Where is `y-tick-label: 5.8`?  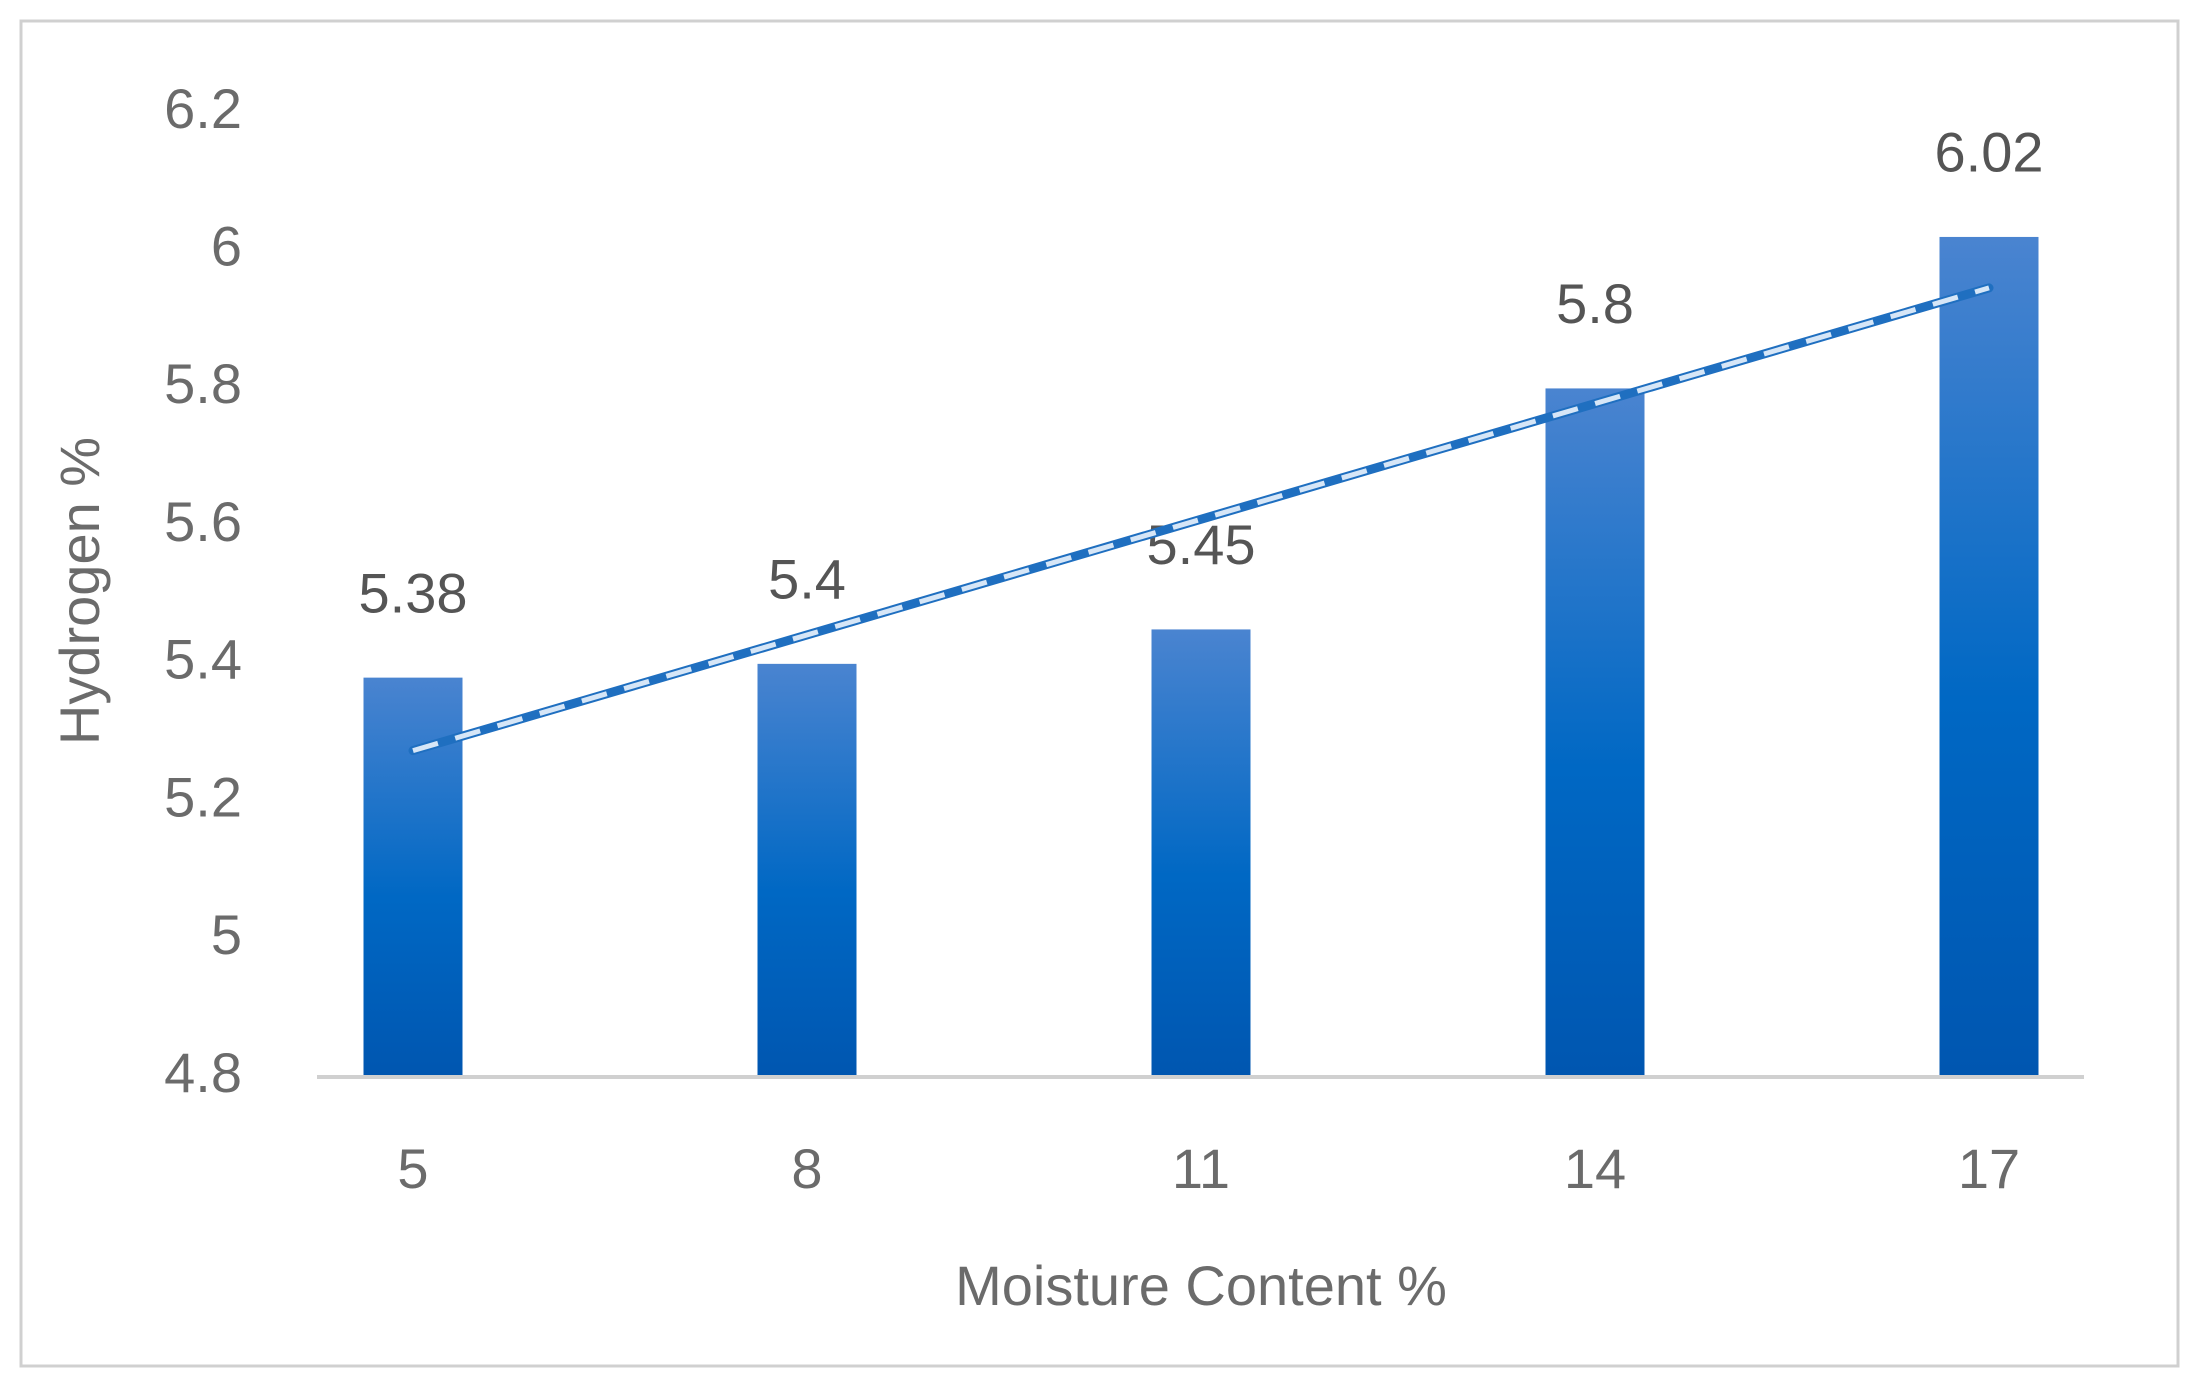
y-tick-label: 5.8 is located at coordinates (203, 383).